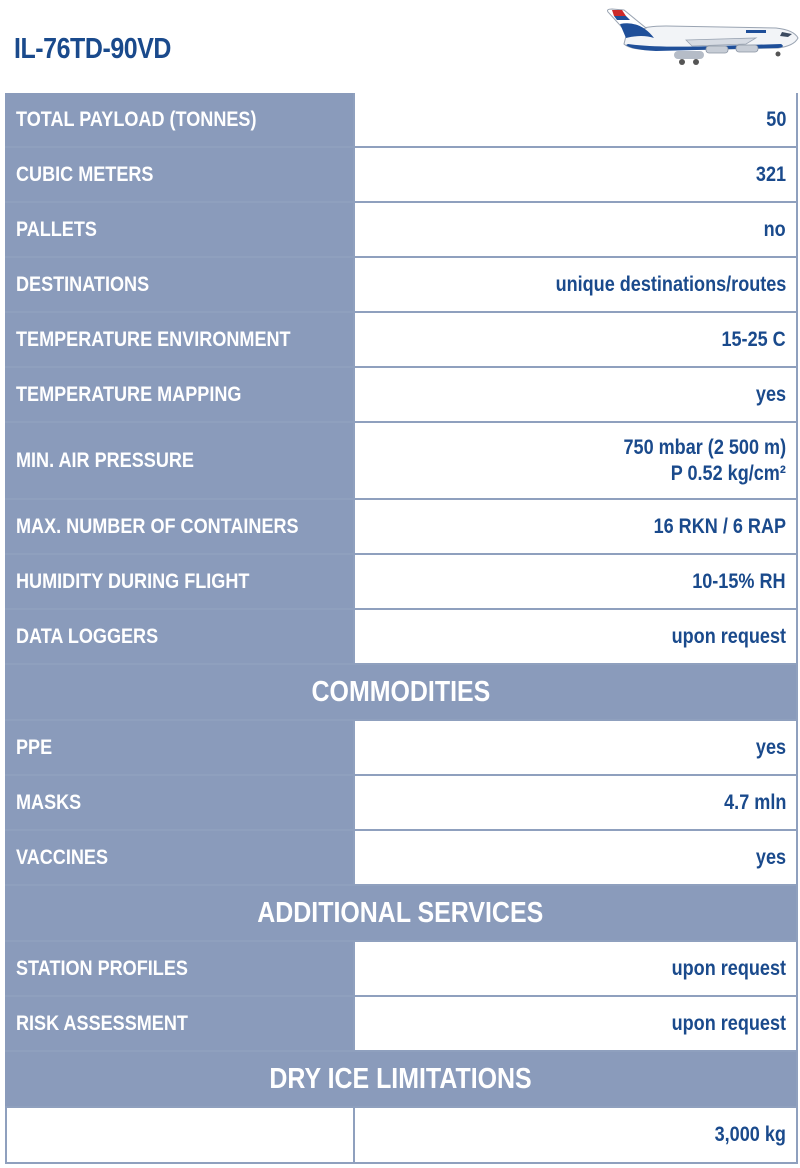 The width and height of the screenshot is (800, 1168). Describe the element at coordinates (179, 1135) in the screenshot. I see `dry-ice-label-cell` at that location.